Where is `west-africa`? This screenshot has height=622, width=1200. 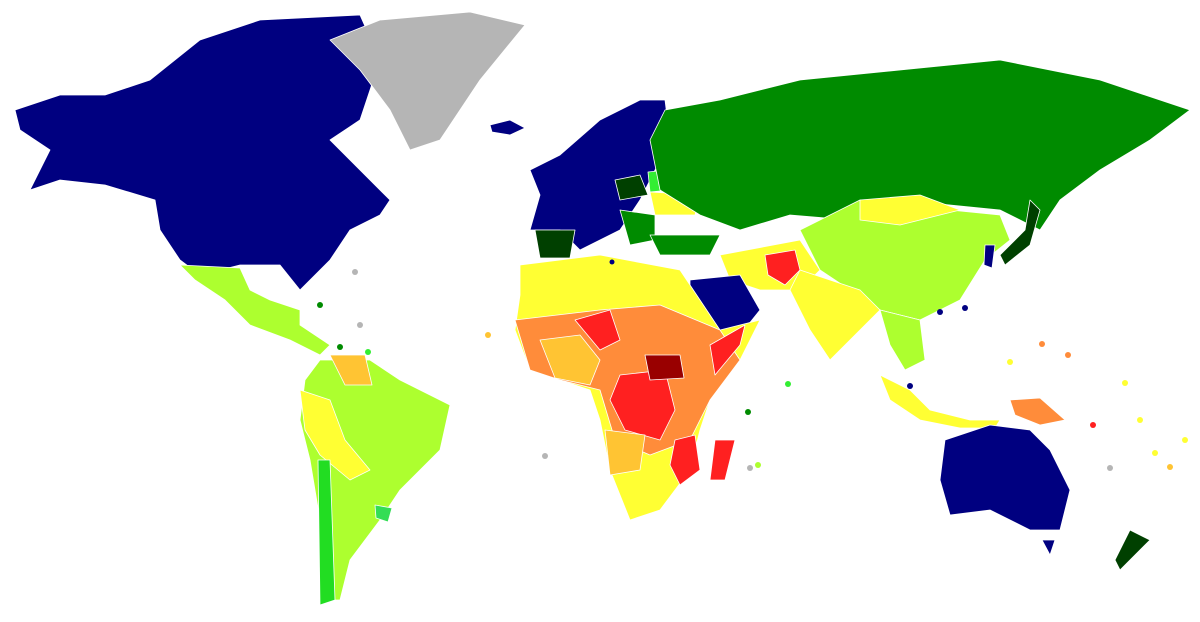 west-africa is located at coordinates (570, 360).